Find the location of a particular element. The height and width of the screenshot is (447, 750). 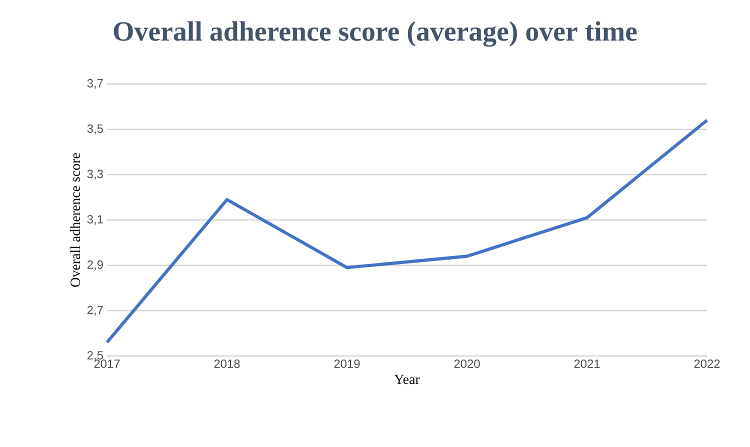

y-tick-label: 2,9 is located at coordinates (95, 265).